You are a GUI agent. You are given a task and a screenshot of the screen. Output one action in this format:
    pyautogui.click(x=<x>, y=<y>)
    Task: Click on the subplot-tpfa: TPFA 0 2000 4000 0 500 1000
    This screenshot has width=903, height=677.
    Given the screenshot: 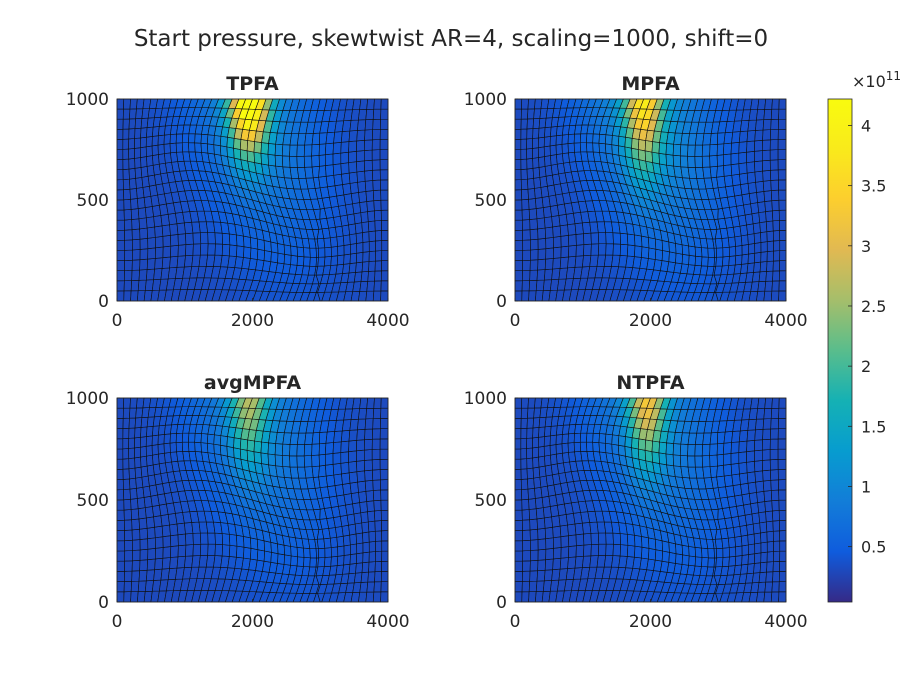 What is the action you would take?
    pyautogui.click(x=238, y=202)
    